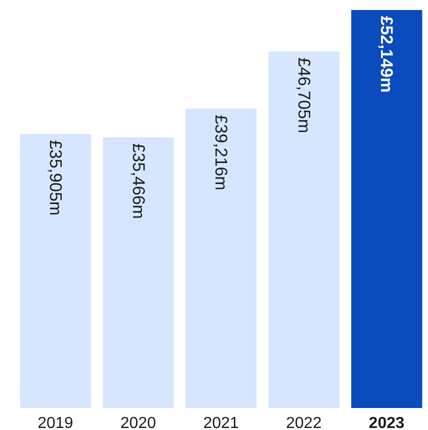 The width and height of the screenshot is (428, 430). Describe the element at coordinates (304, 422) in the screenshot. I see `x-tick-label: 2022` at that location.